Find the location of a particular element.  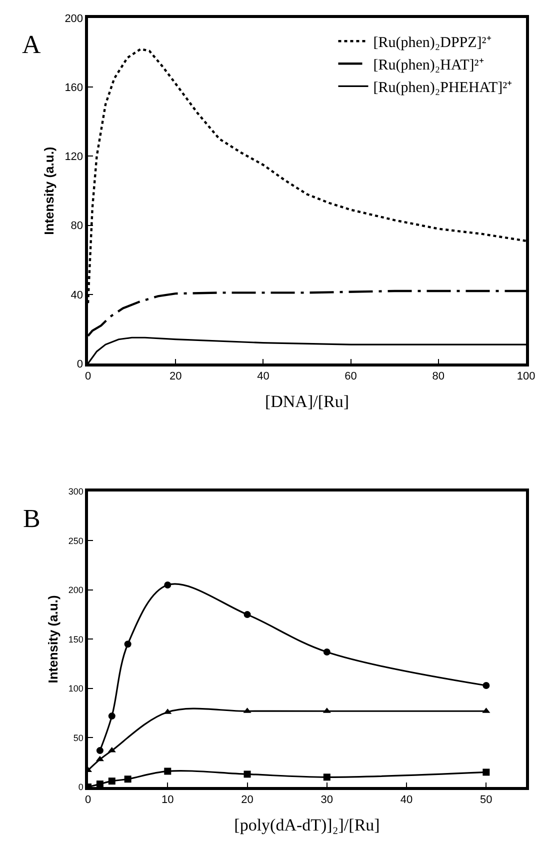

x-tick-label: 60 is located at coordinates (350, 376).